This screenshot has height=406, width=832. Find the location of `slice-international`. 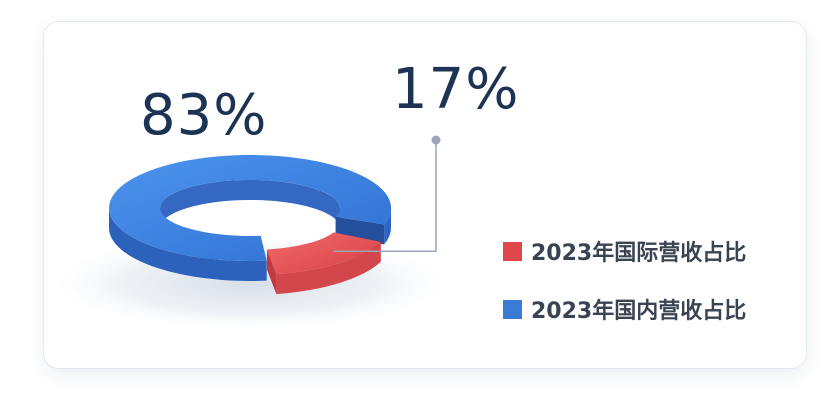

slice-international is located at coordinates (323, 263).